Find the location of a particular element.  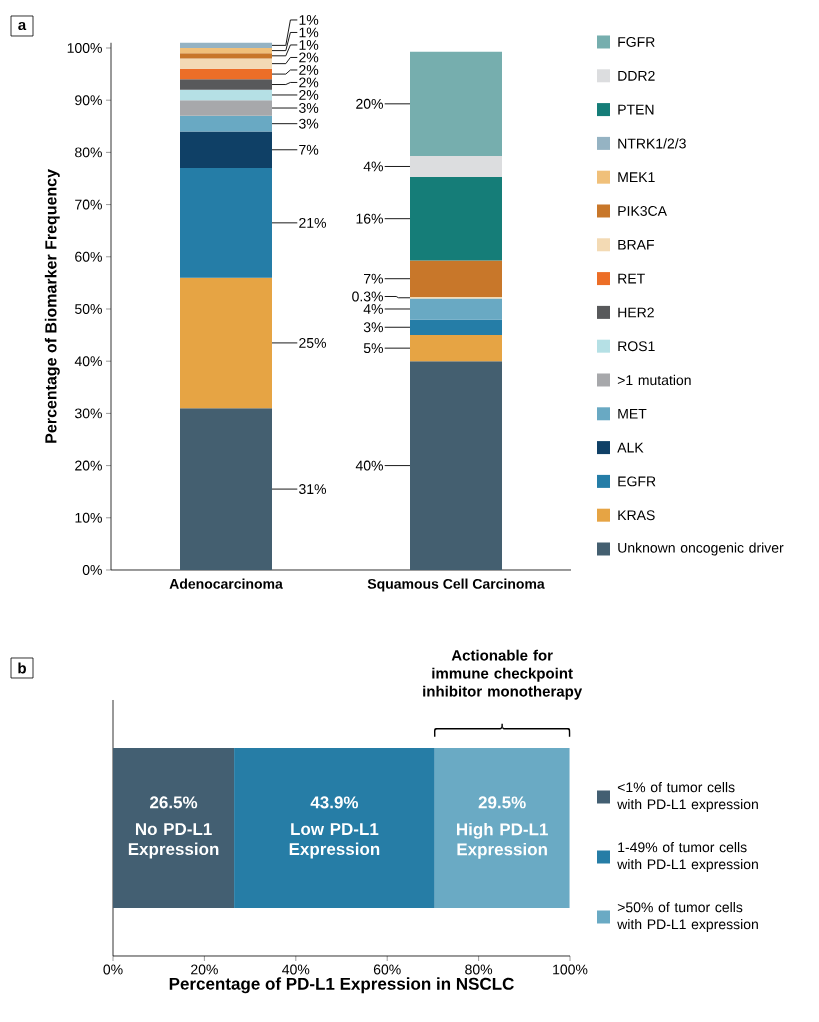

data-label: 0.3% is located at coordinates (367, 296).